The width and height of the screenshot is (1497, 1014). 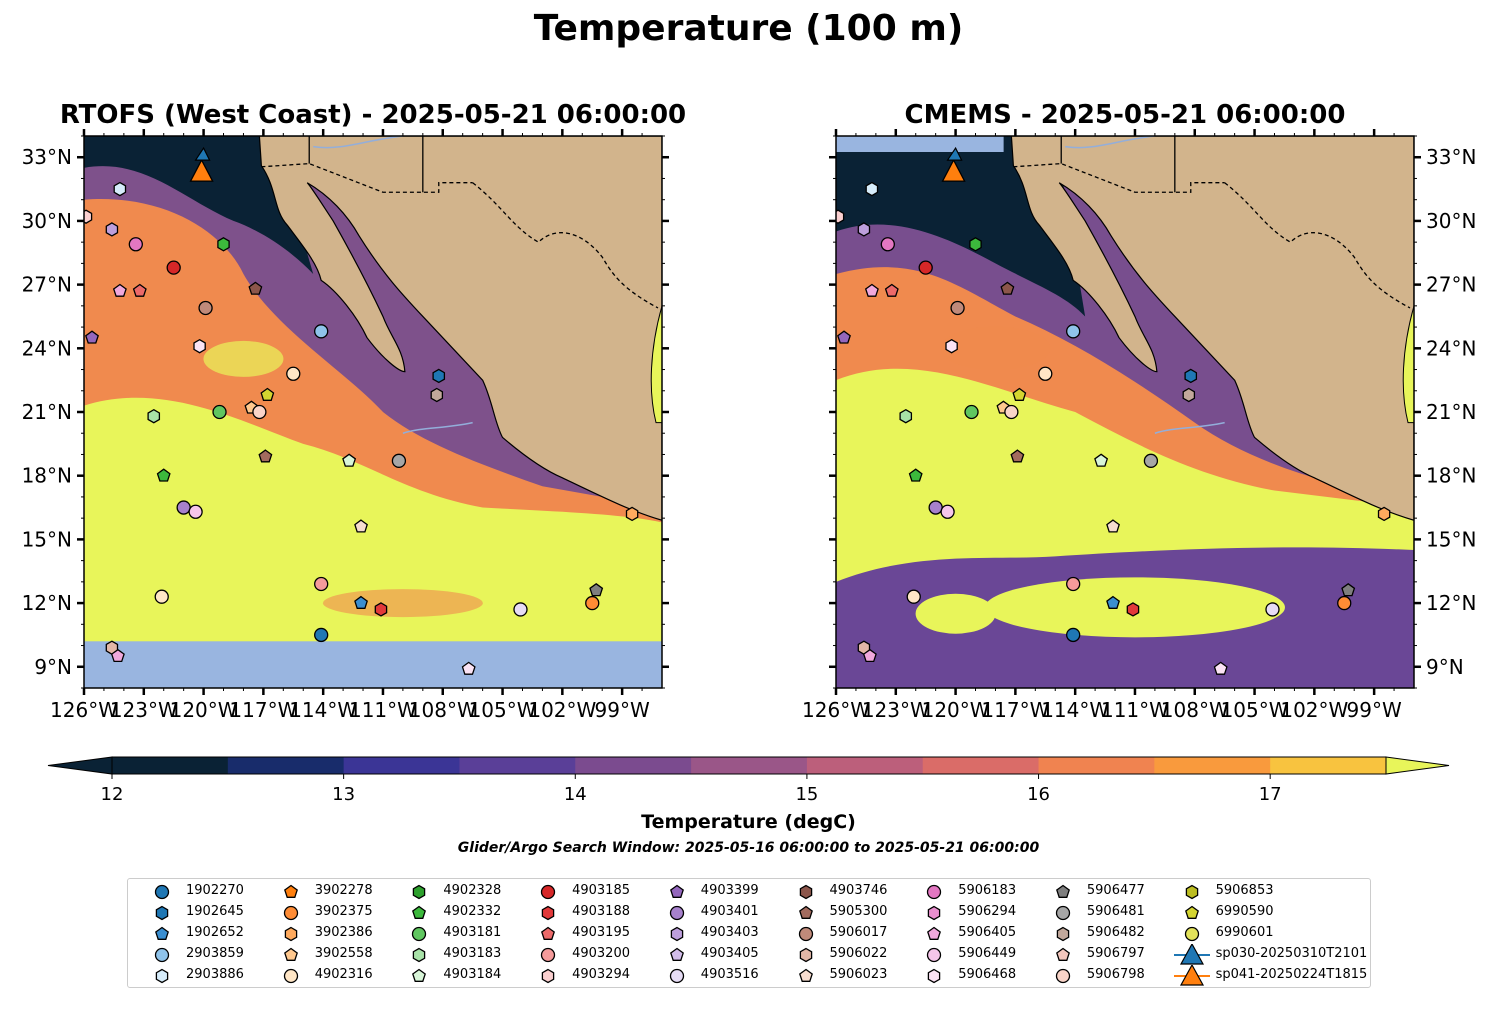 What do you see at coordinates (53, 667) in the screenshot?
I see `lat-tick-label: 9°N` at bounding box center [53, 667].